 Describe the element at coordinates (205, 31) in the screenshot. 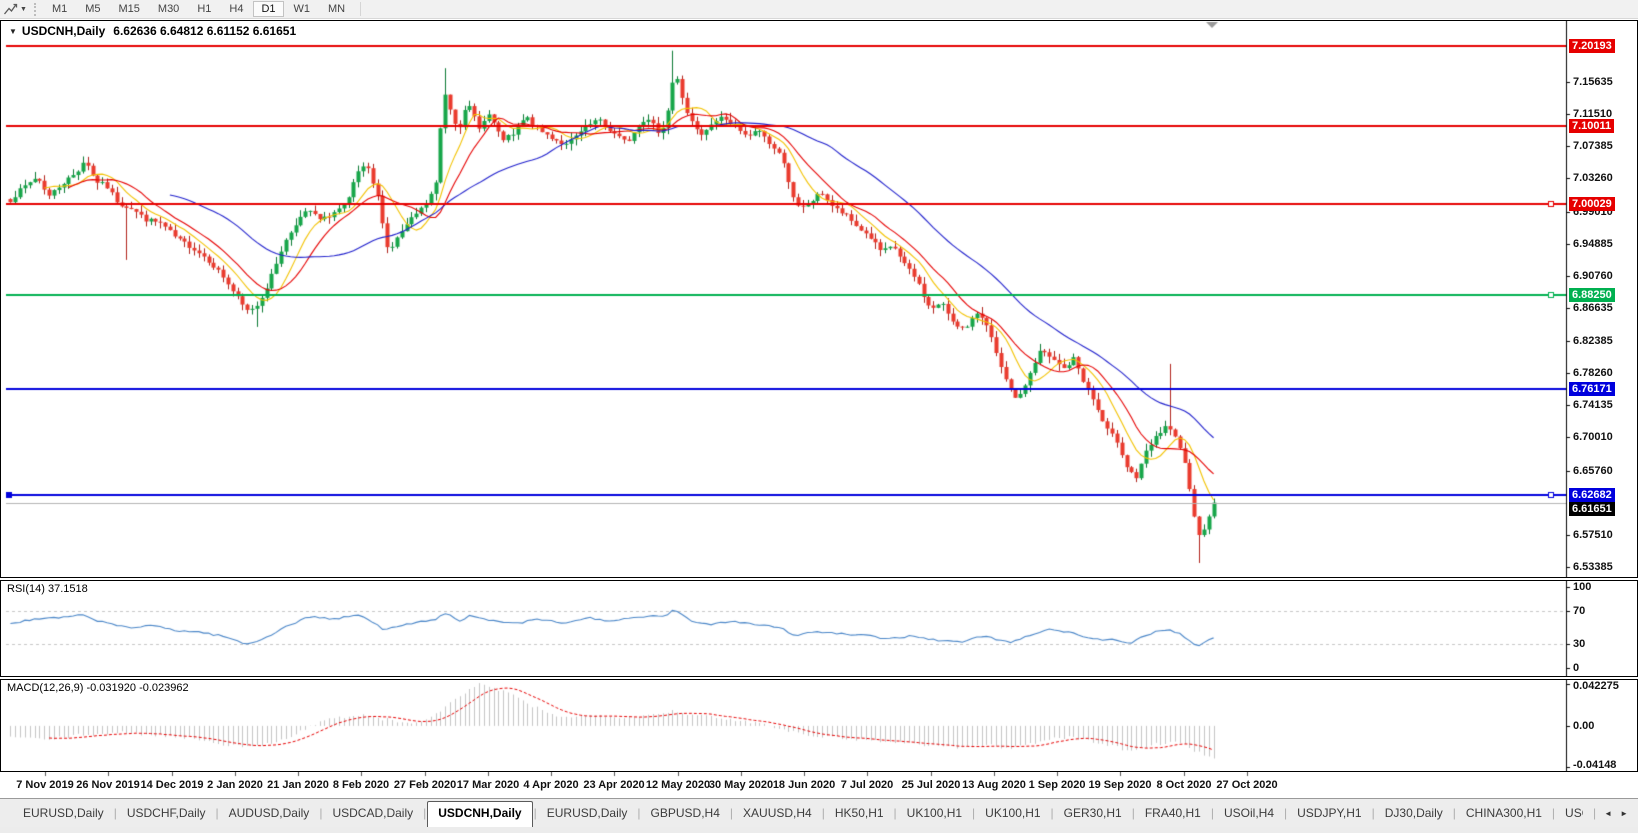

I see `ohlc-values: 6.62636 6.64812 6.61152 6.61651` at that location.